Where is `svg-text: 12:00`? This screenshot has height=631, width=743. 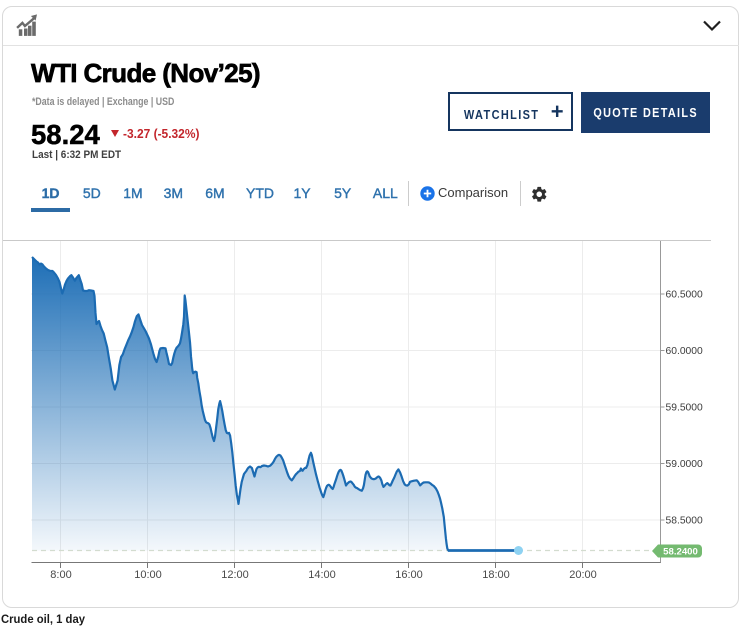
svg-text: 12:00 is located at coordinates (235, 575).